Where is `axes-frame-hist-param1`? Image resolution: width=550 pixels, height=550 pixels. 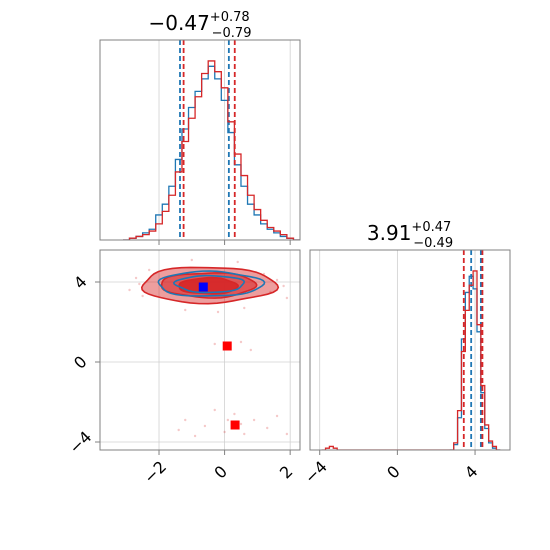 axes-frame-hist-param1 is located at coordinates (200, 140).